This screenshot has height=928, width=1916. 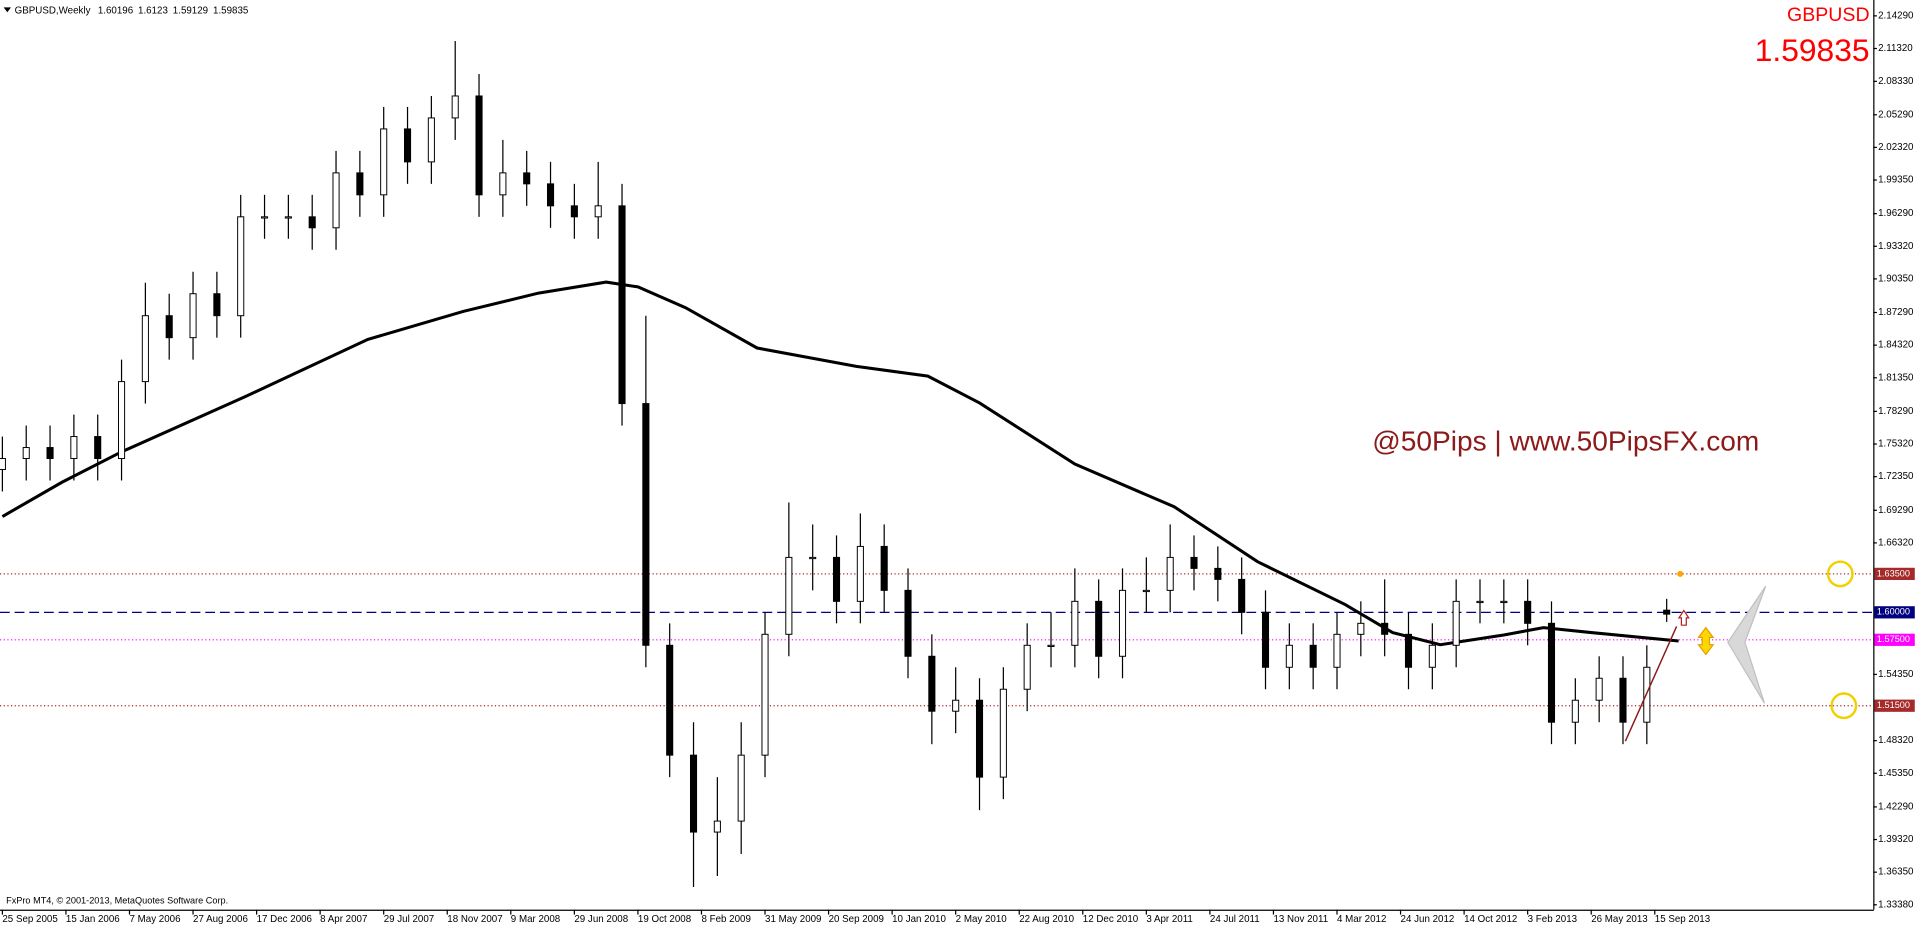 I want to click on signal-dot, so click(x=1680, y=573).